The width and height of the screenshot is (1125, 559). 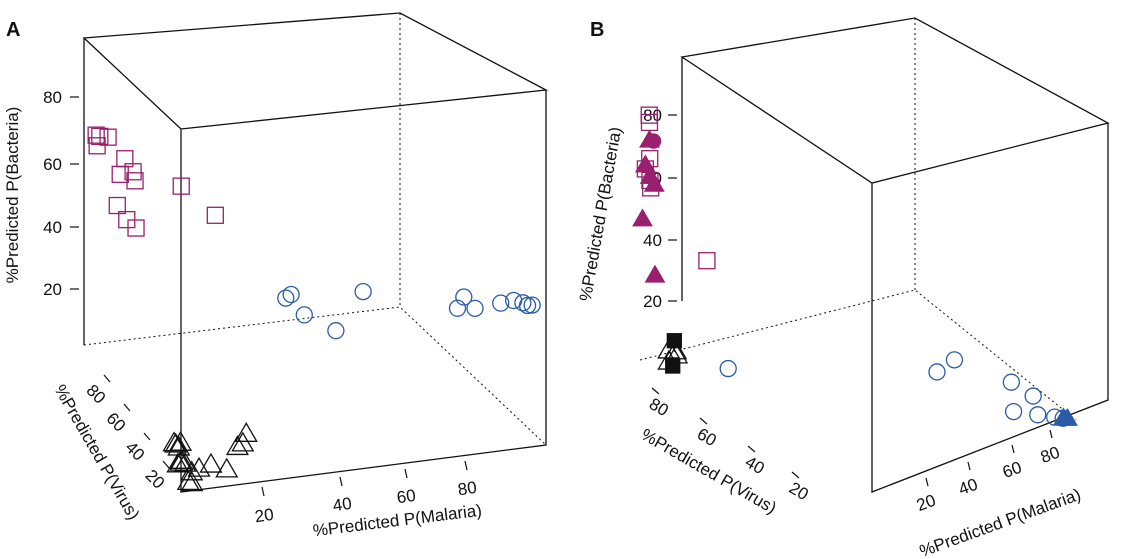 I want to click on panel-b-y-tick: 20, so click(x=799, y=491).